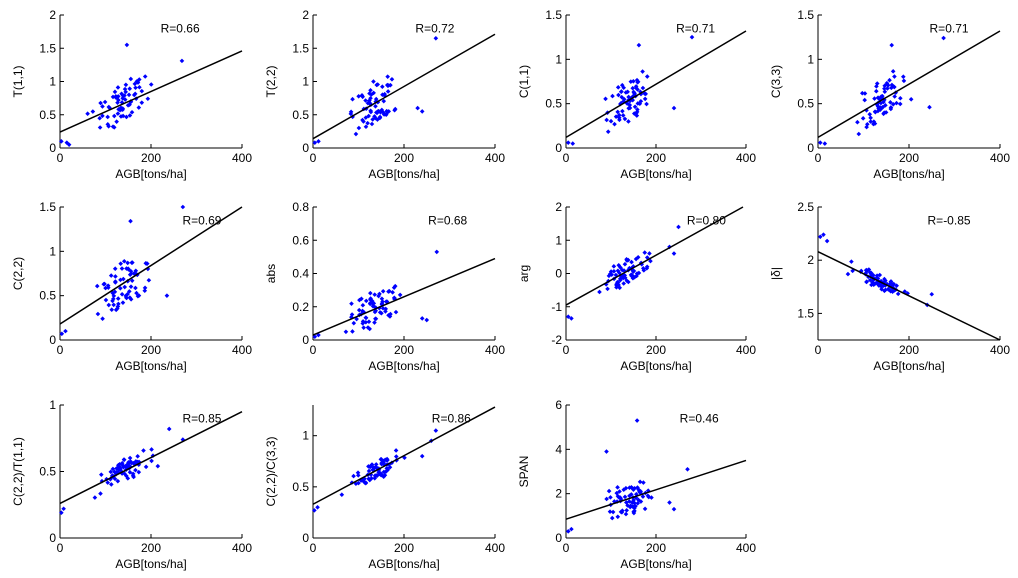 Image resolution: width=1018 pixels, height=578 pixels. What do you see at coordinates (654, 256) in the screenshot?
I see `regression-line` at bounding box center [654, 256].